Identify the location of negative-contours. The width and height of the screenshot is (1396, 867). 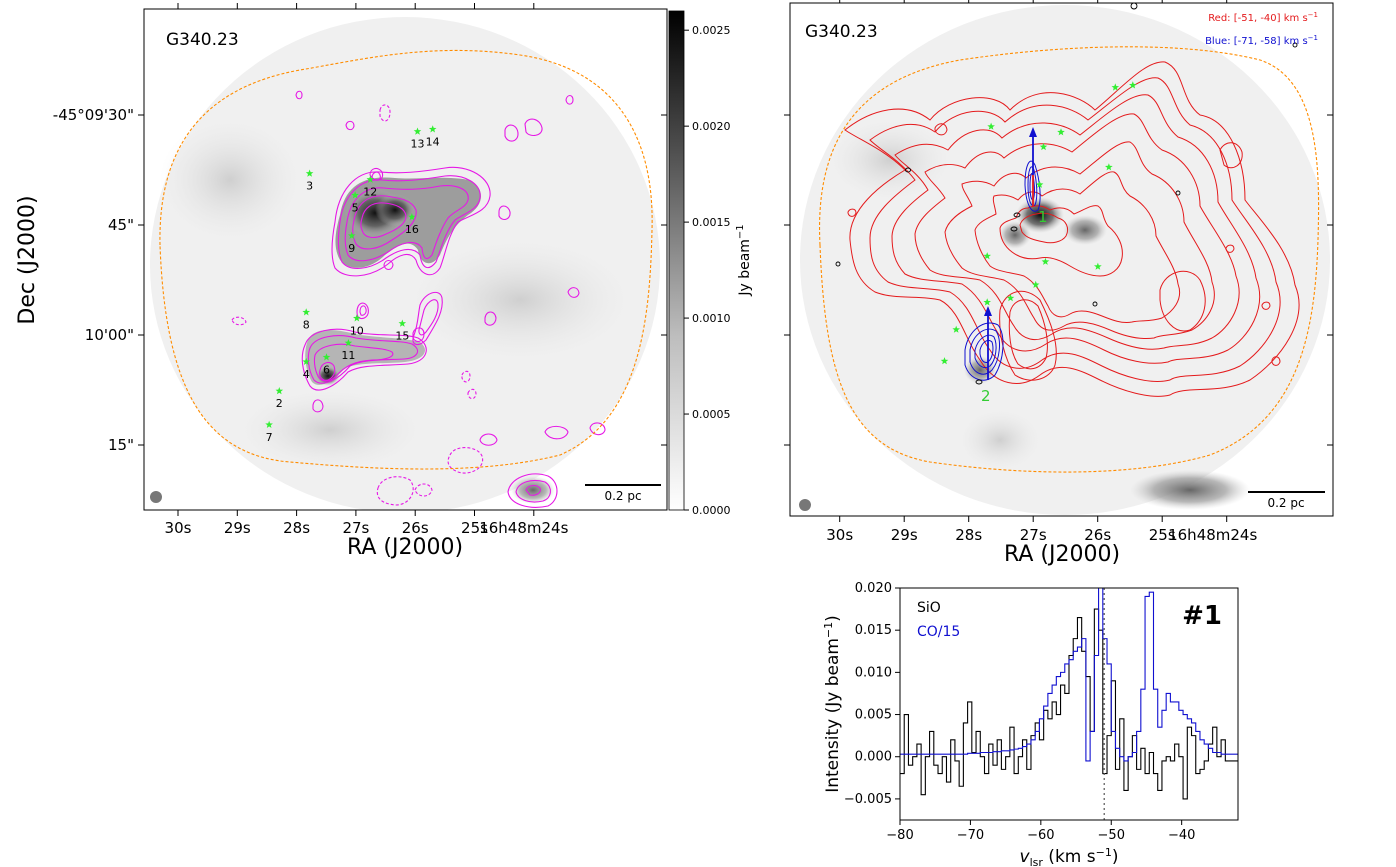
(357, 305).